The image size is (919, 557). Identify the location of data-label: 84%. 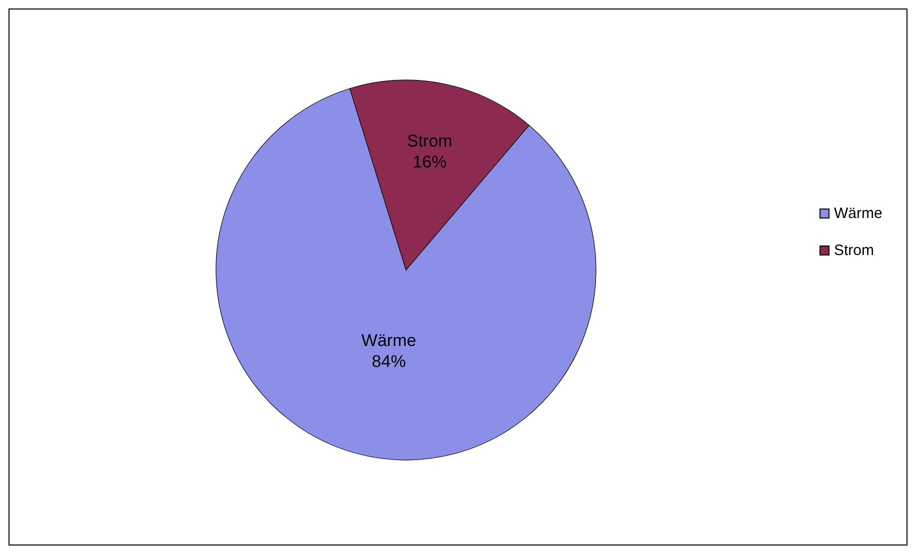
(389, 361).